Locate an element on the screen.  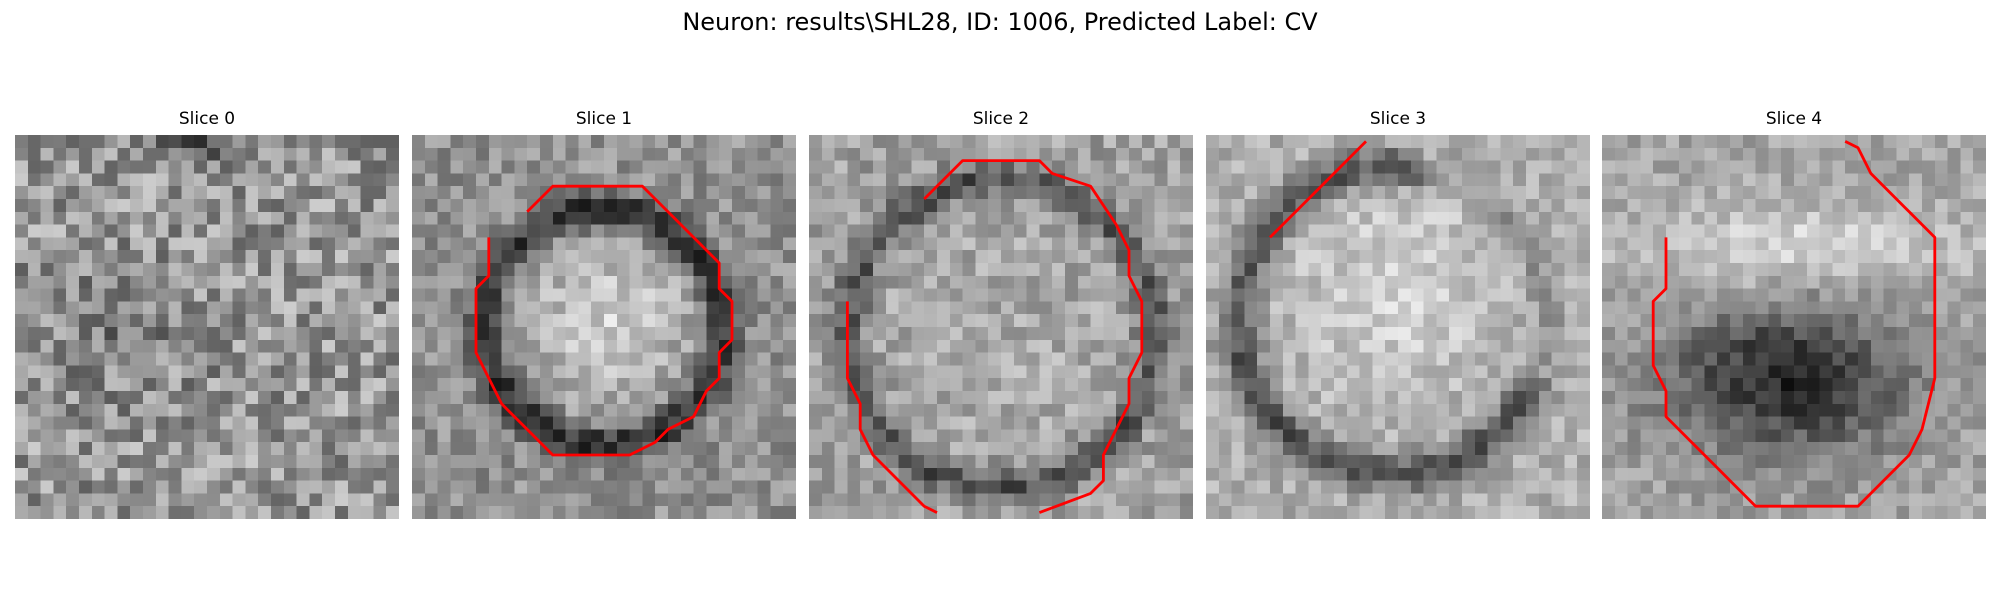
slice-panel-2: Slice 2 is located at coordinates (1001, 315).